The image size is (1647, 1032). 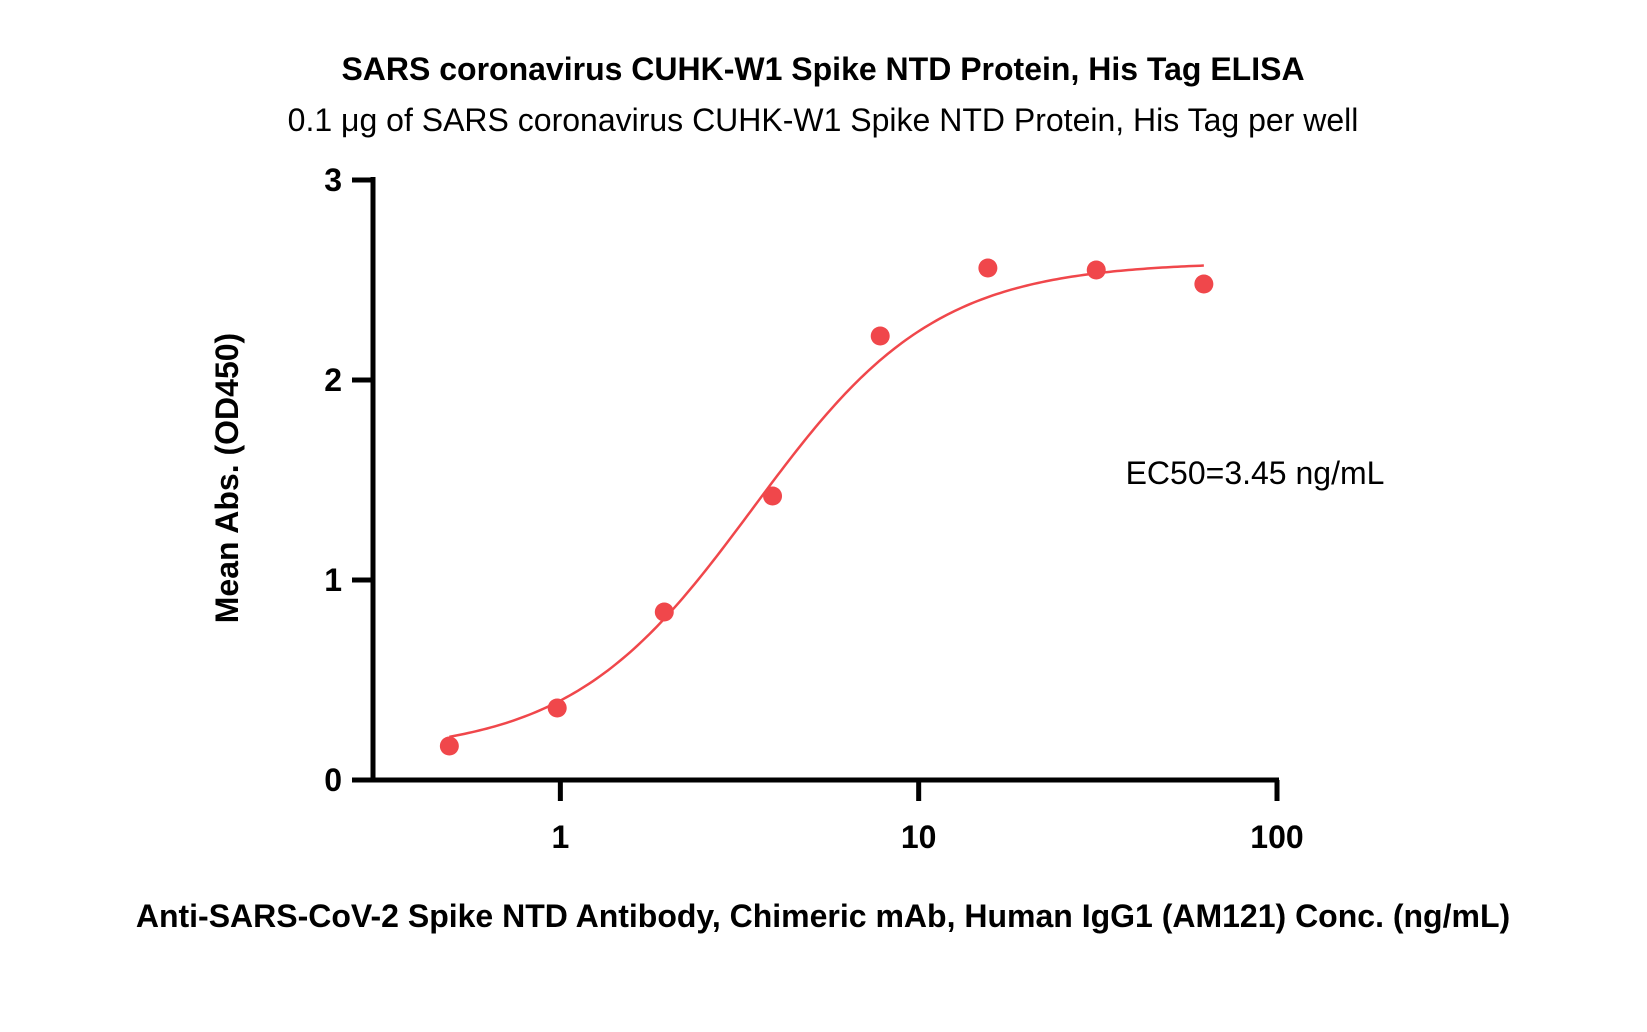 I want to click on x-tick-label: 1, so click(x=560, y=837).